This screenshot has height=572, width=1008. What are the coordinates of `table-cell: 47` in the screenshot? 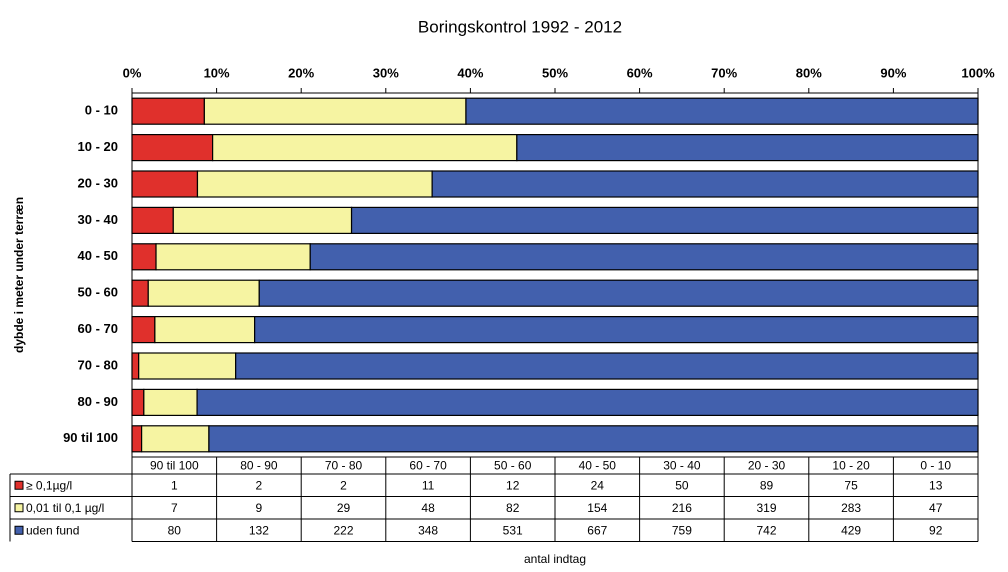 It's located at (936, 508).